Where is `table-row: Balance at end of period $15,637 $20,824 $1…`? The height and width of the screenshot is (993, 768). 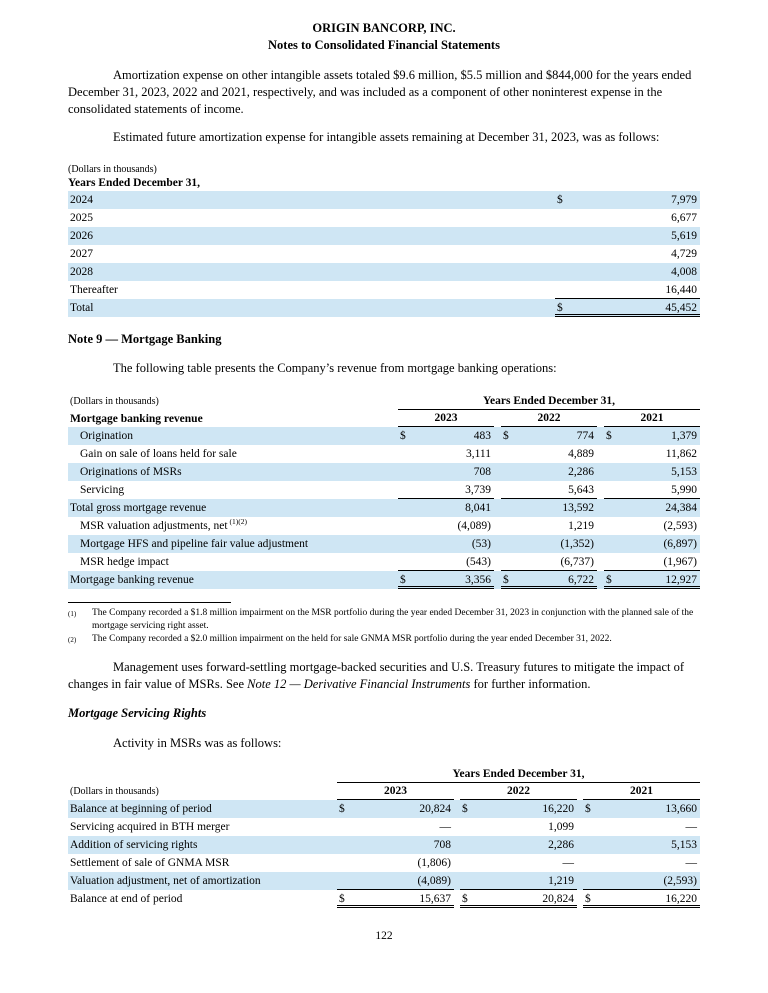
table-row: Balance at end of period $15,637 $20,824 $1… is located at coordinates (384, 899).